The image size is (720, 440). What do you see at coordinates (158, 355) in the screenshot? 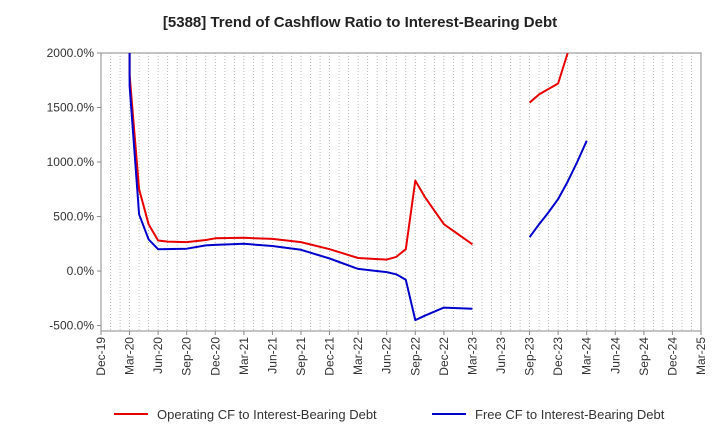
I see `x-tick-label: Jun-20` at bounding box center [158, 355].